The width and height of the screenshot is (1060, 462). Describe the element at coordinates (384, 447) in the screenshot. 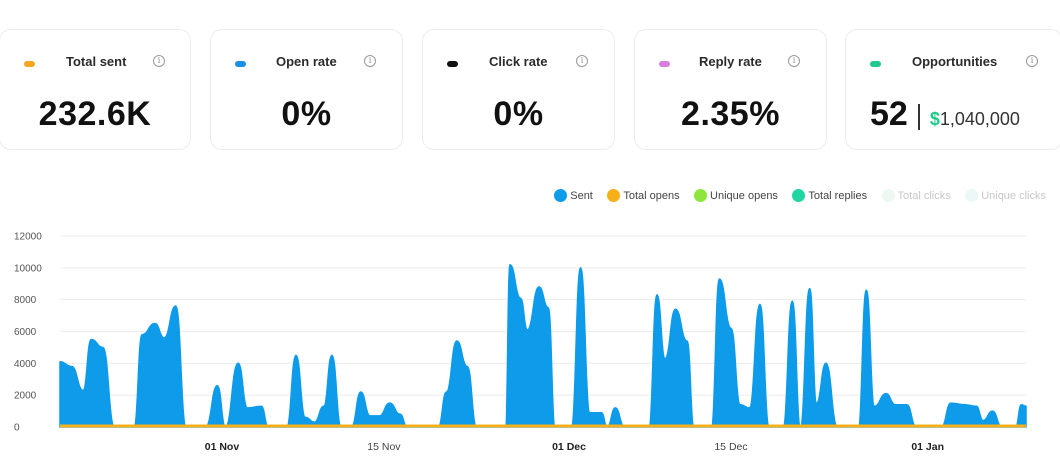

I see `x-tick-label: 15 Nov` at that location.